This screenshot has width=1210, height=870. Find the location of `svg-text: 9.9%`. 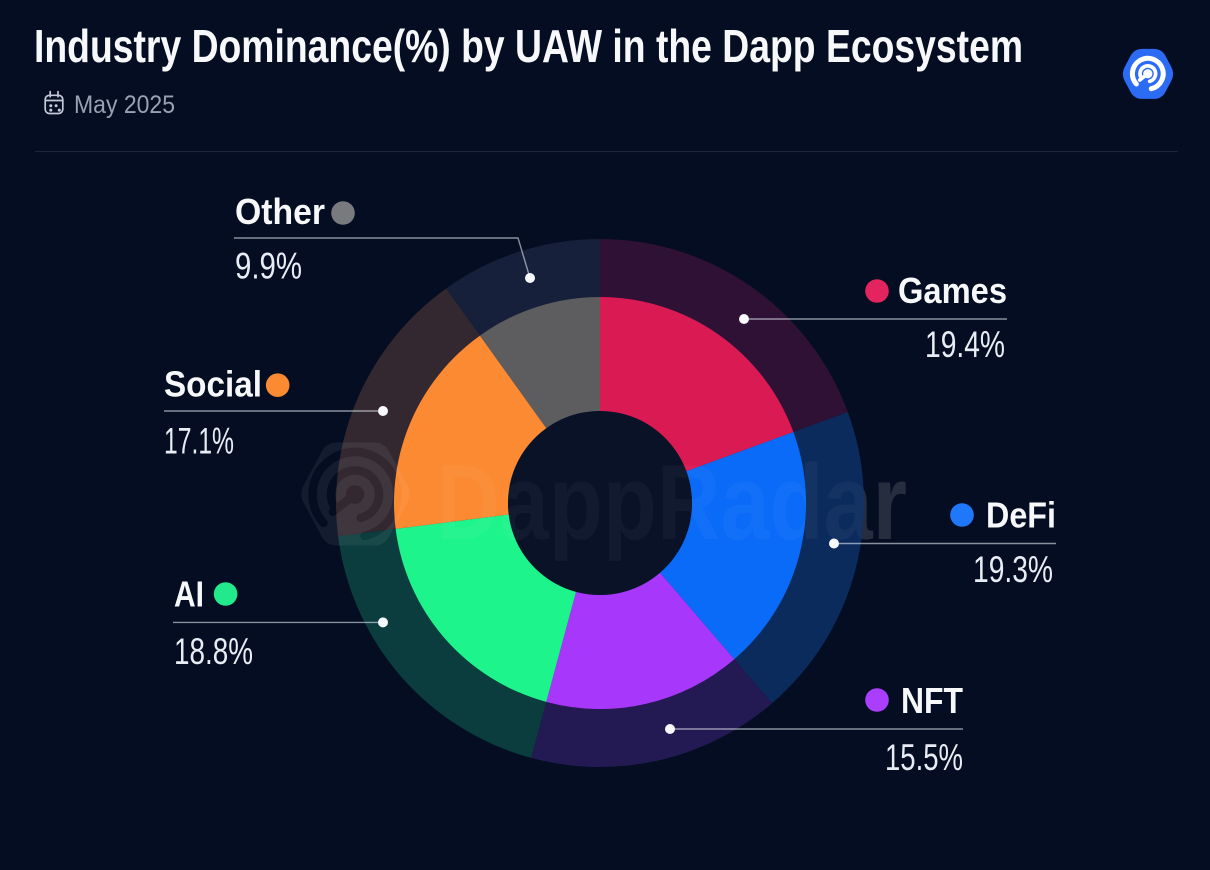

svg-text: 9.9% is located at coordinates (268, 266).